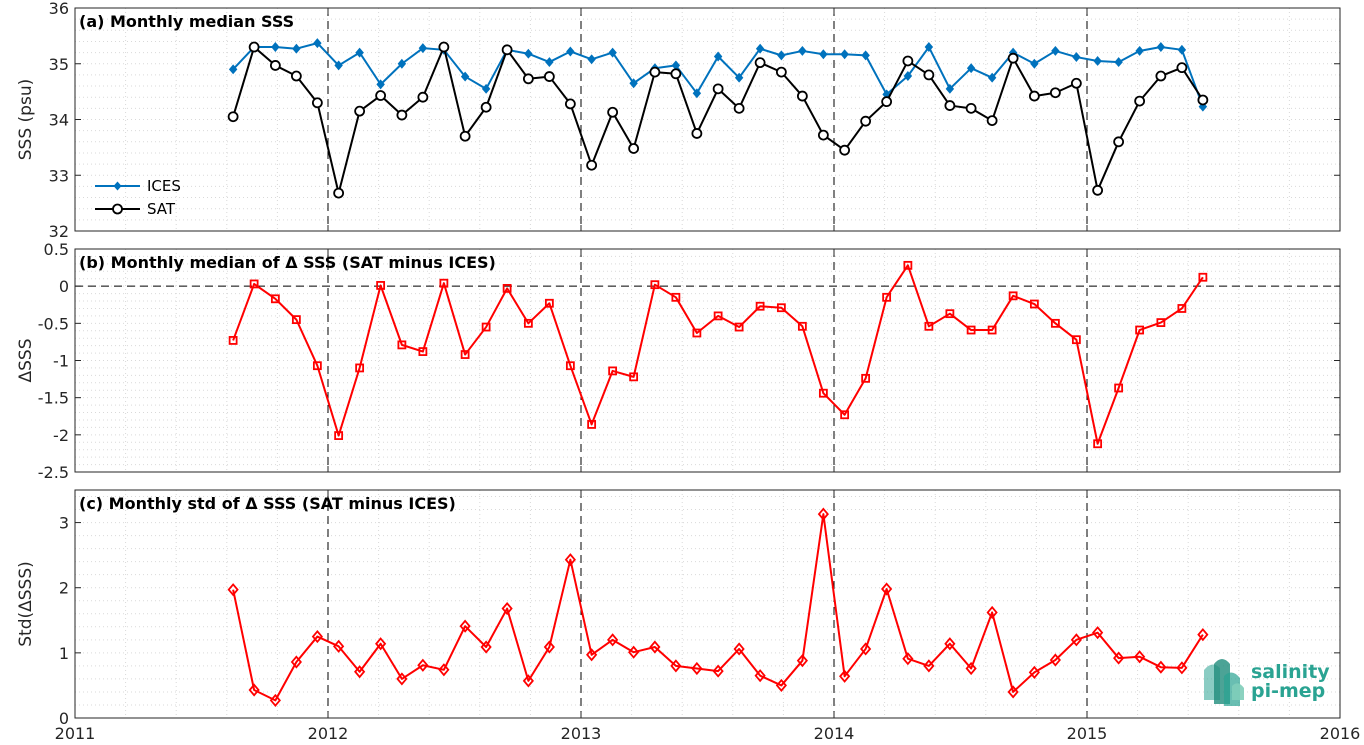  I want to click on legend-sat-marker, so click(117, 209).